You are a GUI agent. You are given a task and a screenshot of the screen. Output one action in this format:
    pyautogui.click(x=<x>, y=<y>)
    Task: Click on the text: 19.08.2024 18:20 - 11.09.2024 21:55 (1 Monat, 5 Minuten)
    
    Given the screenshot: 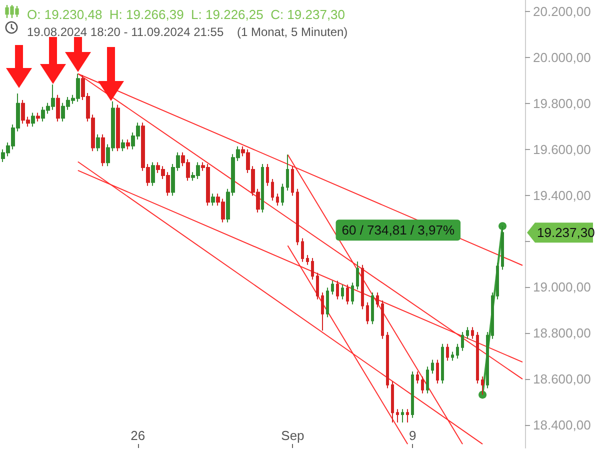 What is the action you would take?
    pyautogui.click(x=187, y=32)
    